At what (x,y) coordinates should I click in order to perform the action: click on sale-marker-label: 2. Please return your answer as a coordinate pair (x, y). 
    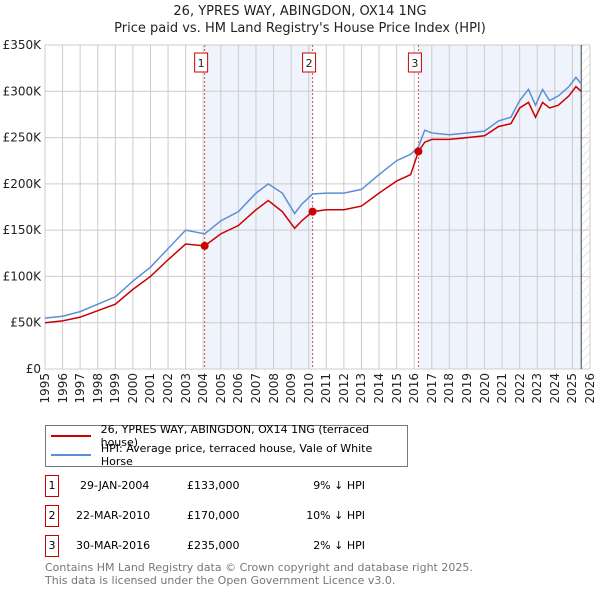
    Looking at the image, I should click on (309, 63).